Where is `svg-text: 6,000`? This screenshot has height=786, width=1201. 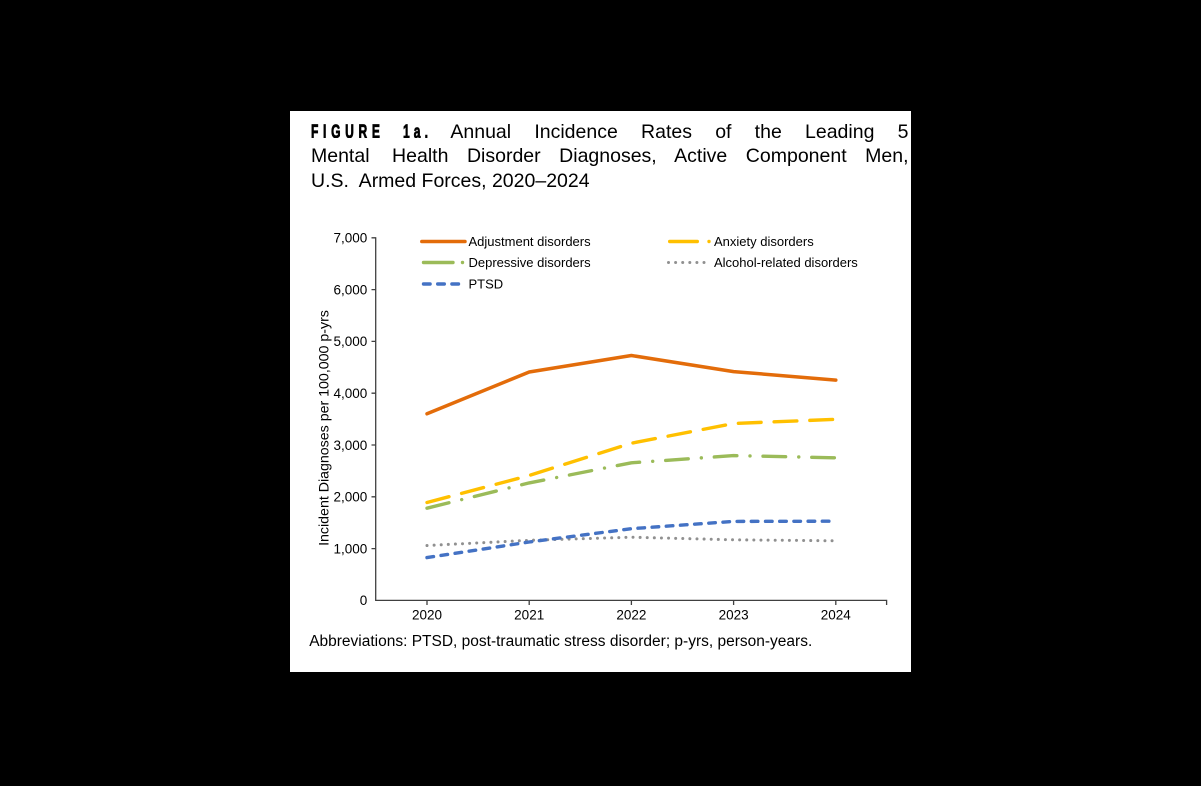
svg-text: 6,000 is located at coordinates (351, 289).